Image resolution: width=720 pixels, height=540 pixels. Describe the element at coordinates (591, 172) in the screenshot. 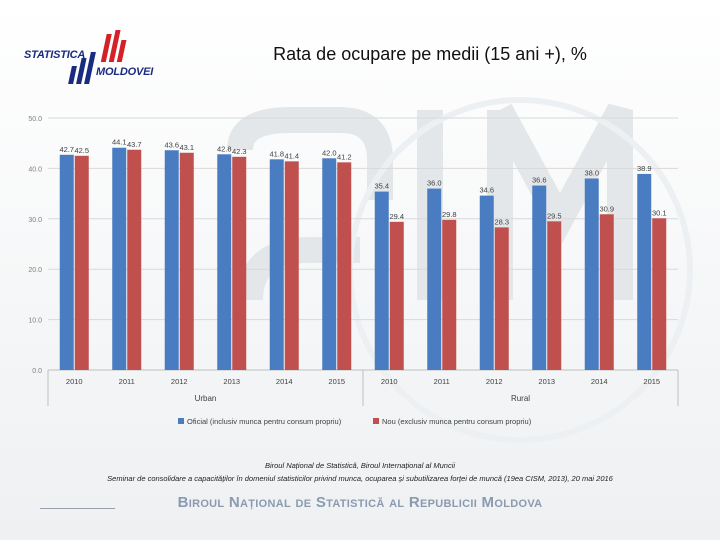

I see `data-label: 38.0` at that location.